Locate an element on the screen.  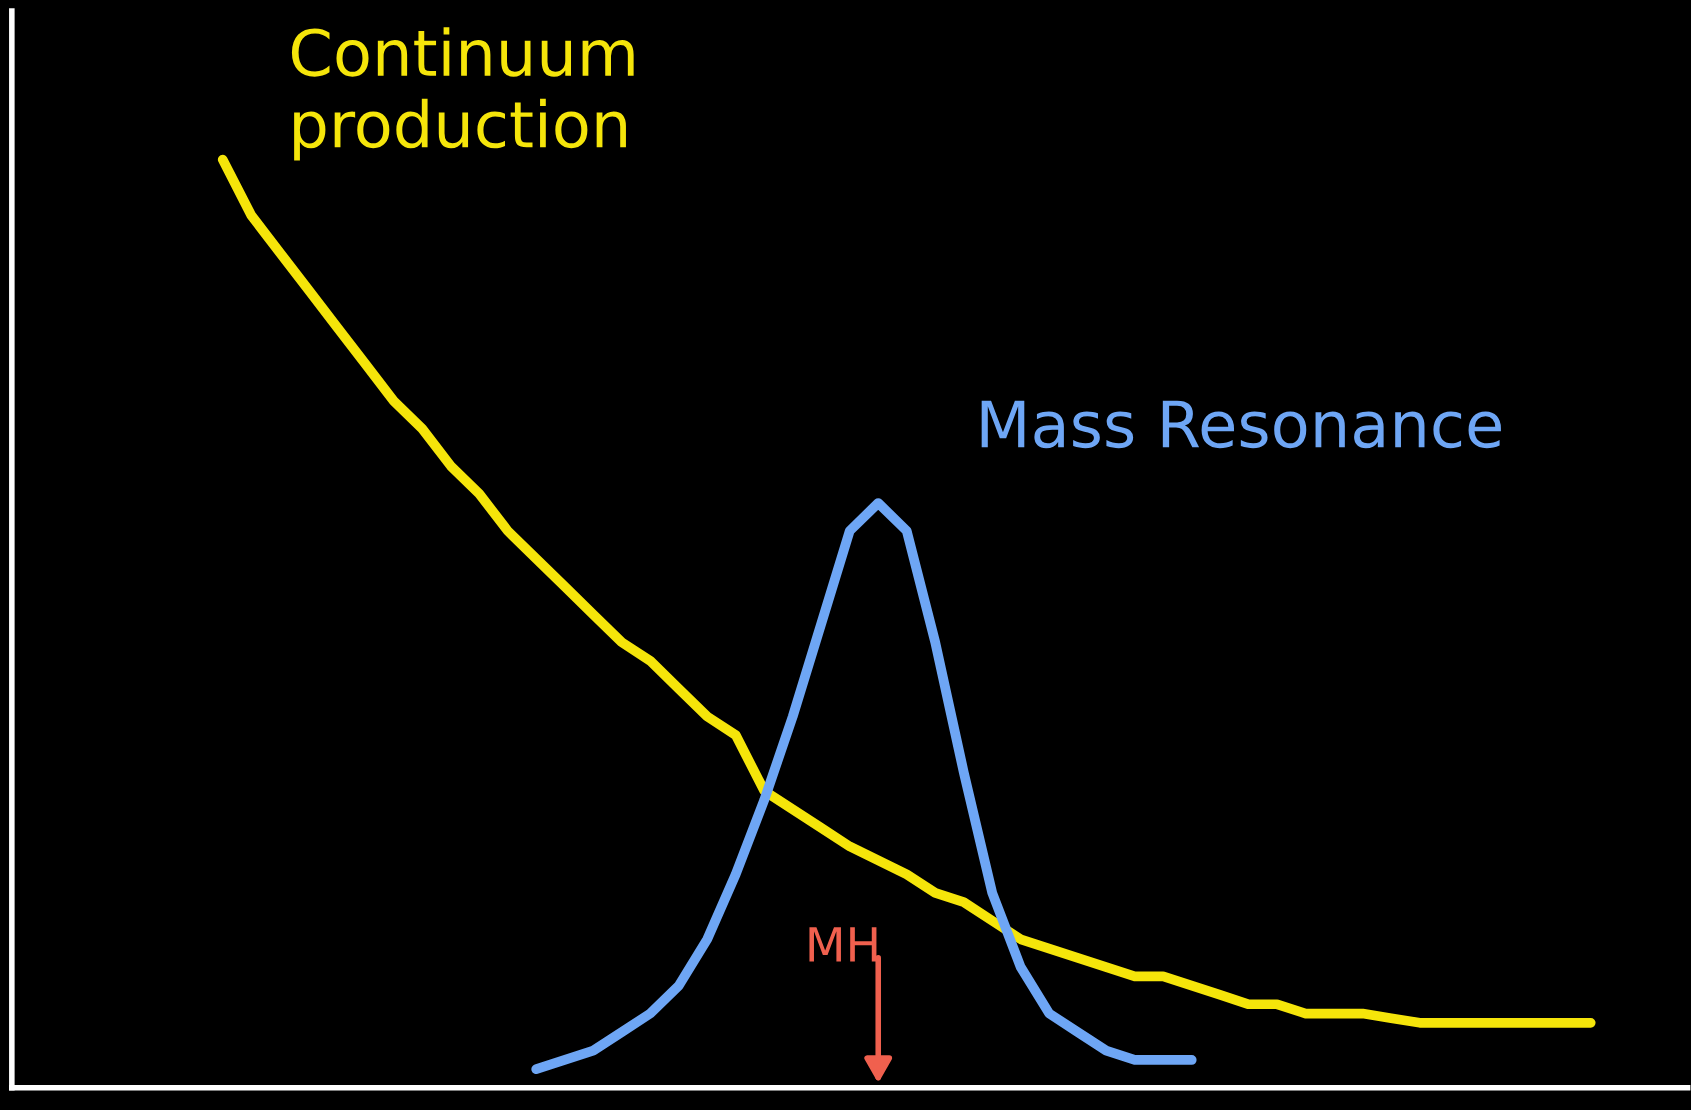
series-label: Mass Resonance is located at coordinates (1241, 424).